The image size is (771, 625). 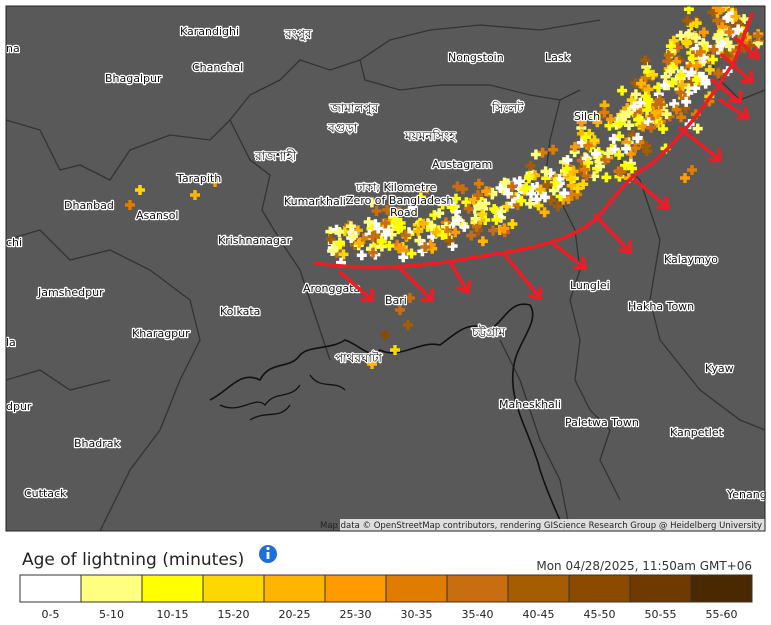 I want to click on place-label: সিলেট, so click(x=507, y=108).